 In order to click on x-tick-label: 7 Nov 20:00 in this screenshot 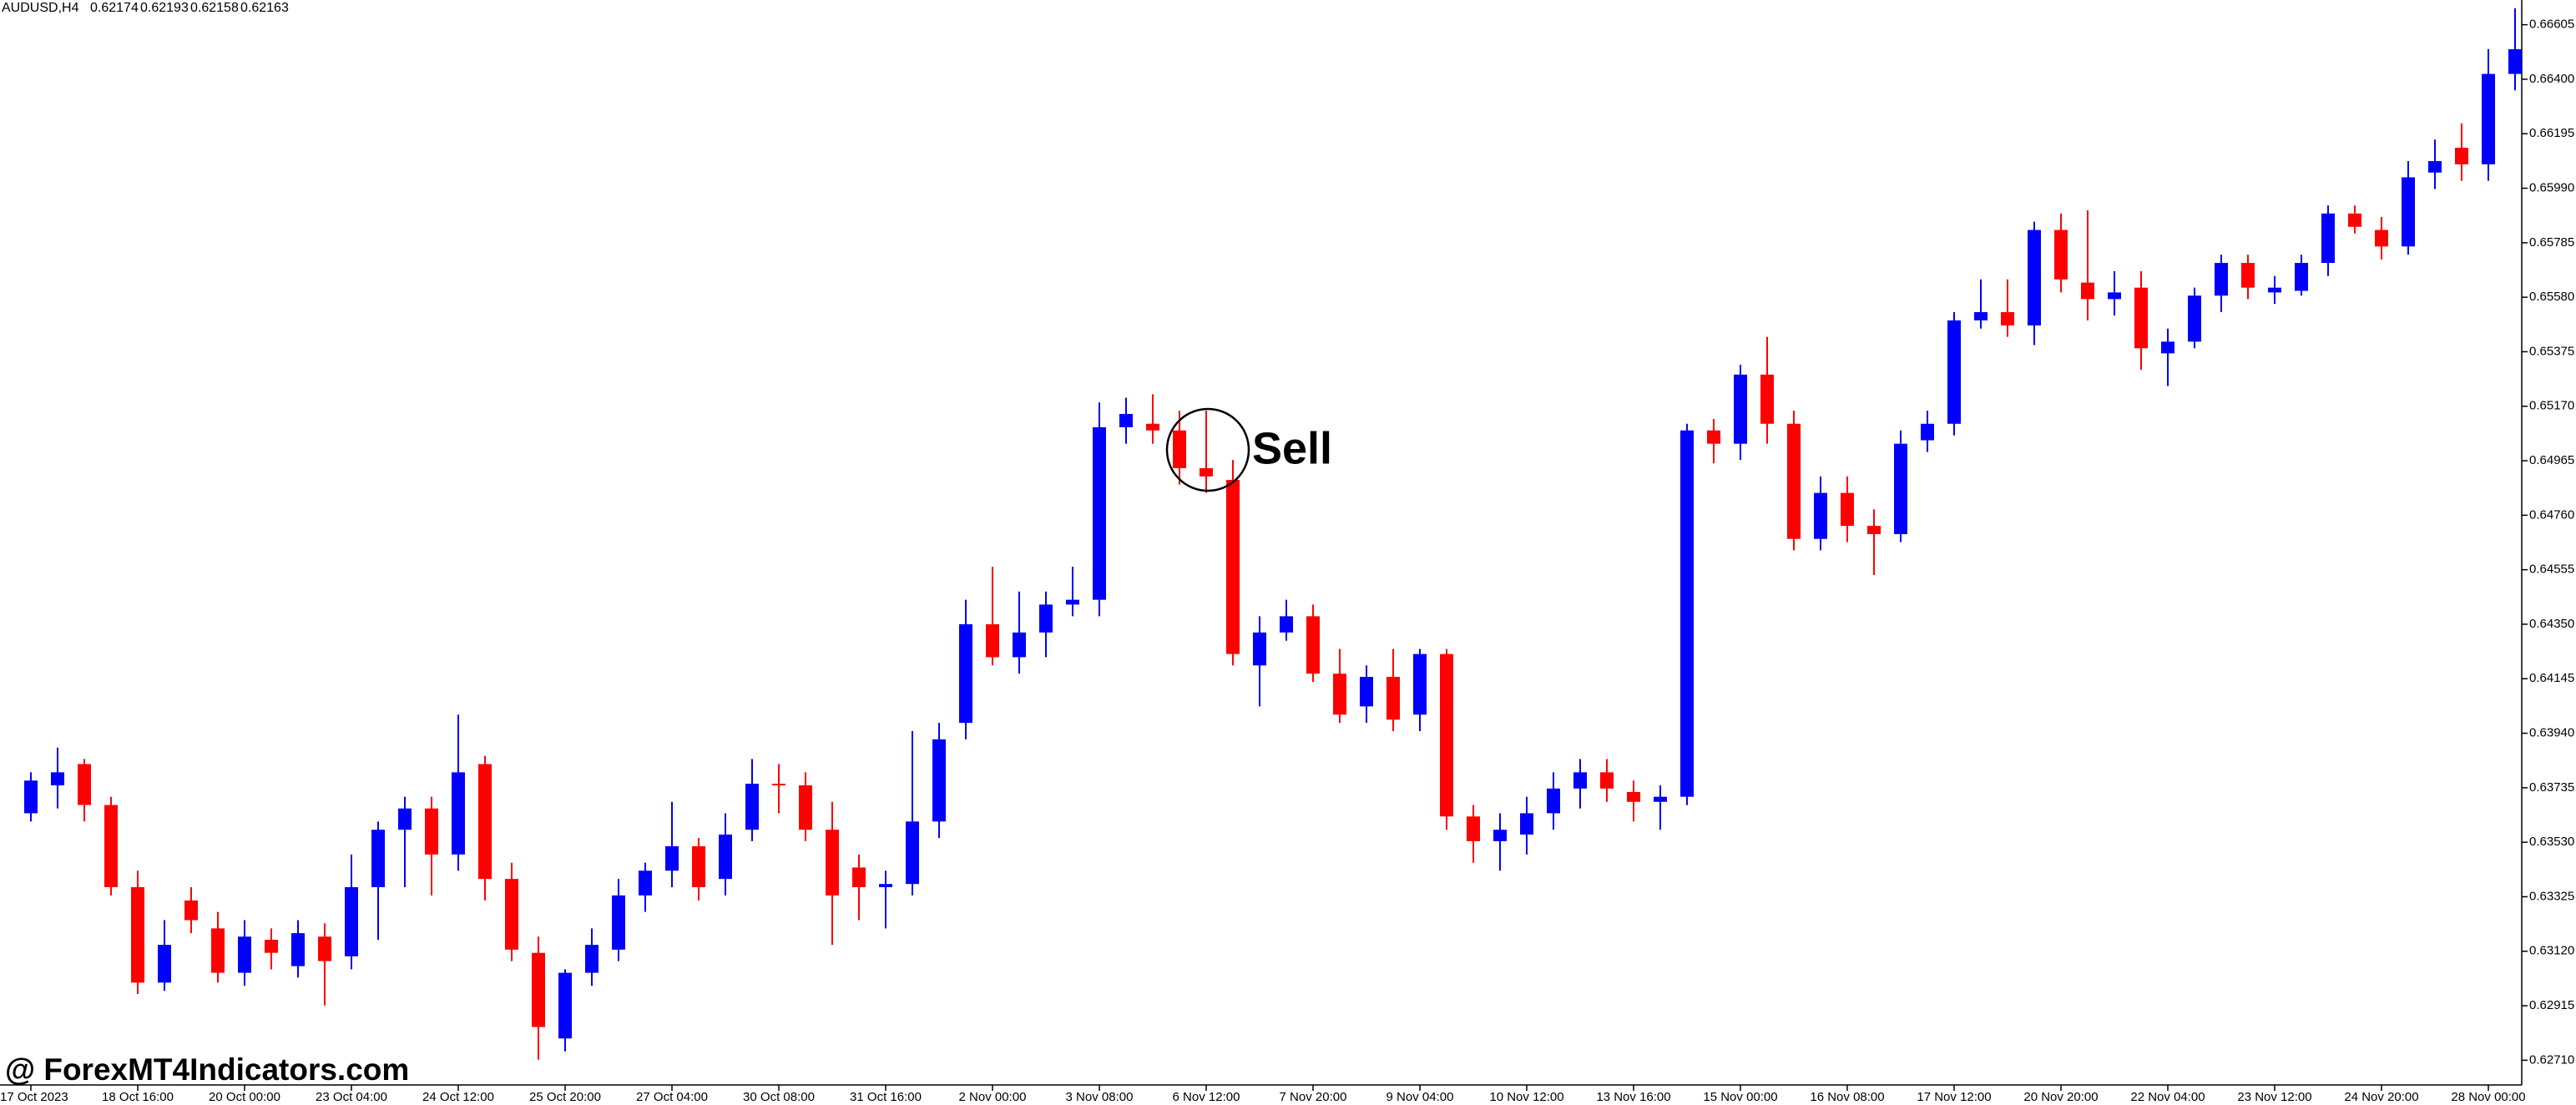, I will do `click(1313, 1097)`.